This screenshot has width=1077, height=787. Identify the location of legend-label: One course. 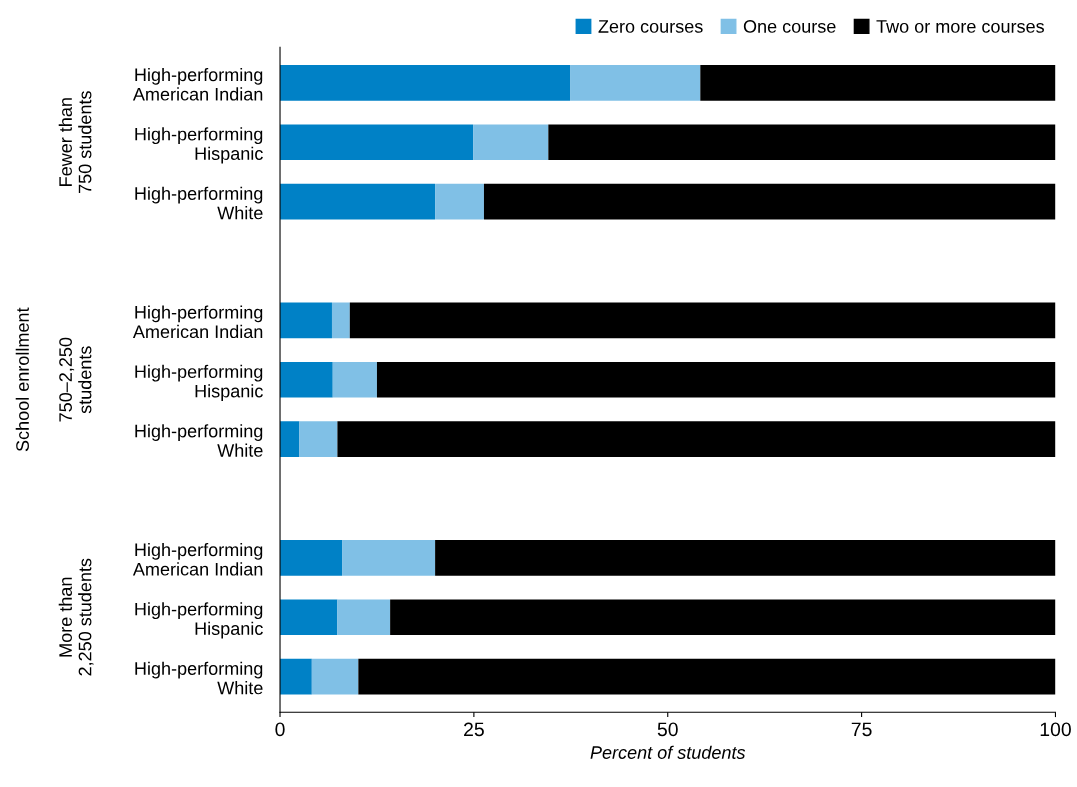
(789, 26).